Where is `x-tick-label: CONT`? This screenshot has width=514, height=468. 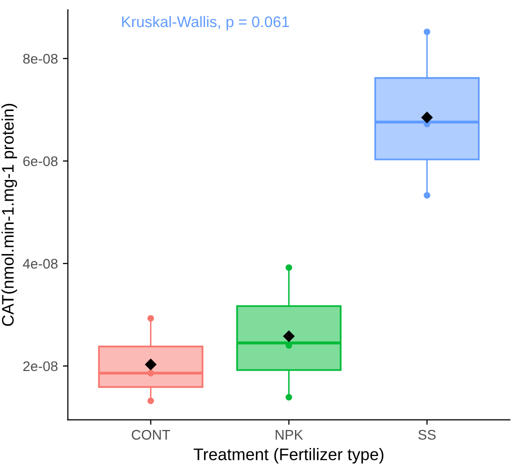 x-tick-label: CONT is located at coordinates (151, 435).